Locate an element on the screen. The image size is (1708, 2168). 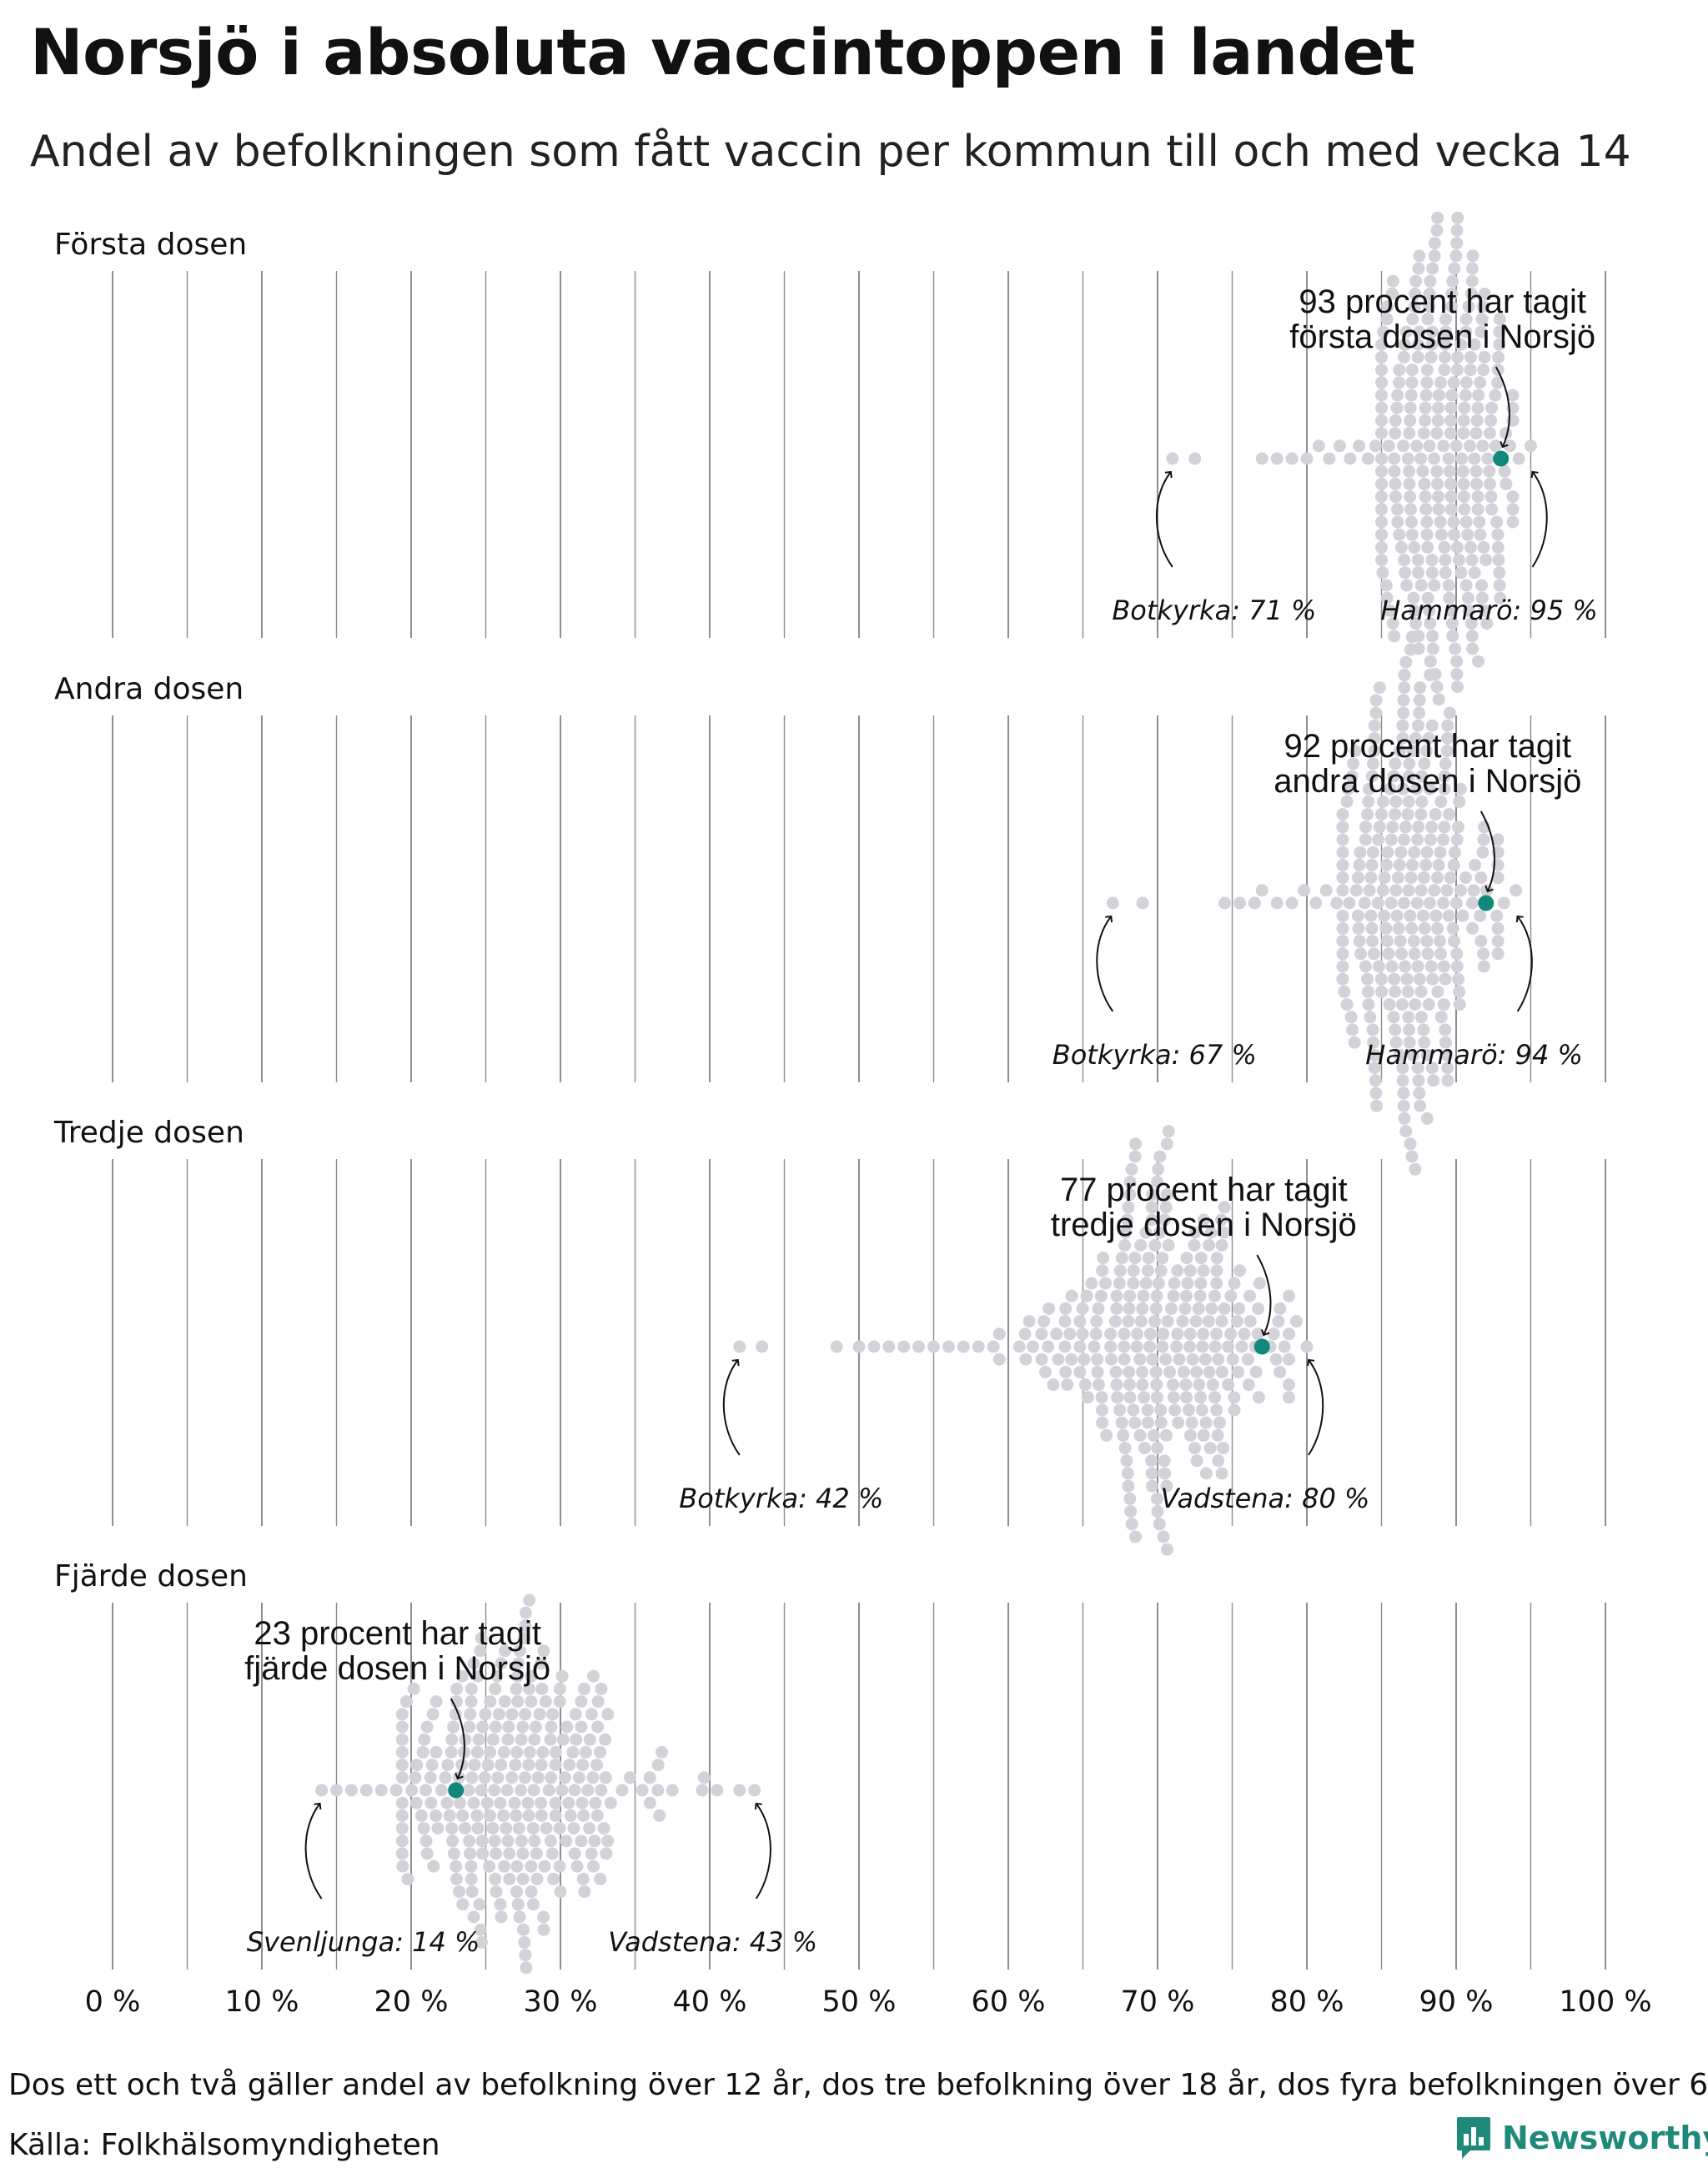
max-label: Vadstena: 80 % is located at coordinates (1265, 1498).